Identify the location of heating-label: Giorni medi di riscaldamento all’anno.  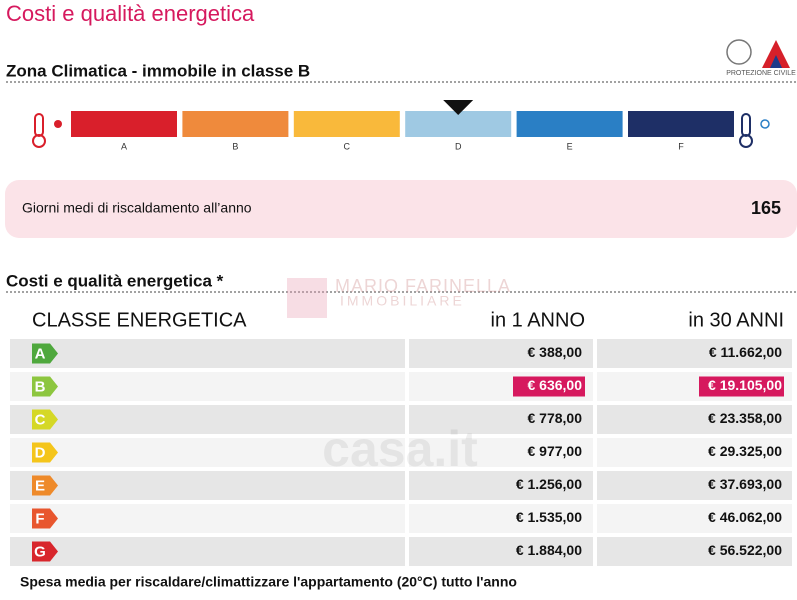
(137, 208).